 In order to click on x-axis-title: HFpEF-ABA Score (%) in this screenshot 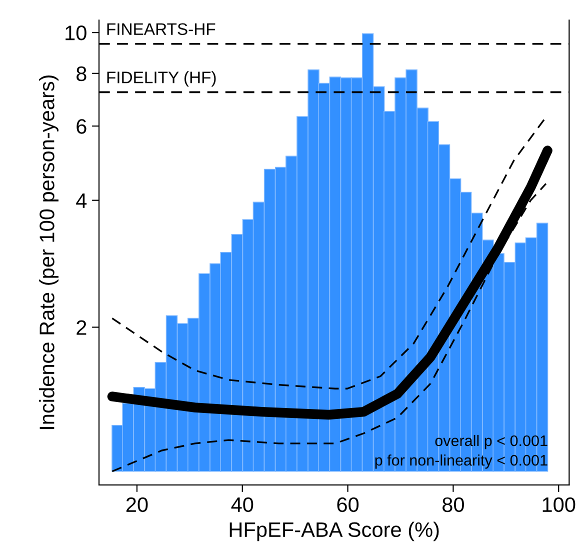, I will do `click(334, 532)`.